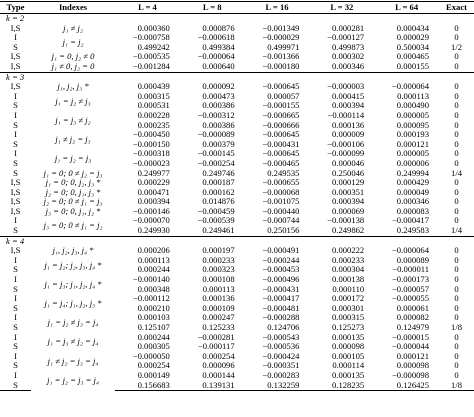 Image resolution: width=474 pixels, height=417 pixels. Describe the element at coordinates (348, 162) in the screenshot. I see `value-cell: 0.000046` at that location.